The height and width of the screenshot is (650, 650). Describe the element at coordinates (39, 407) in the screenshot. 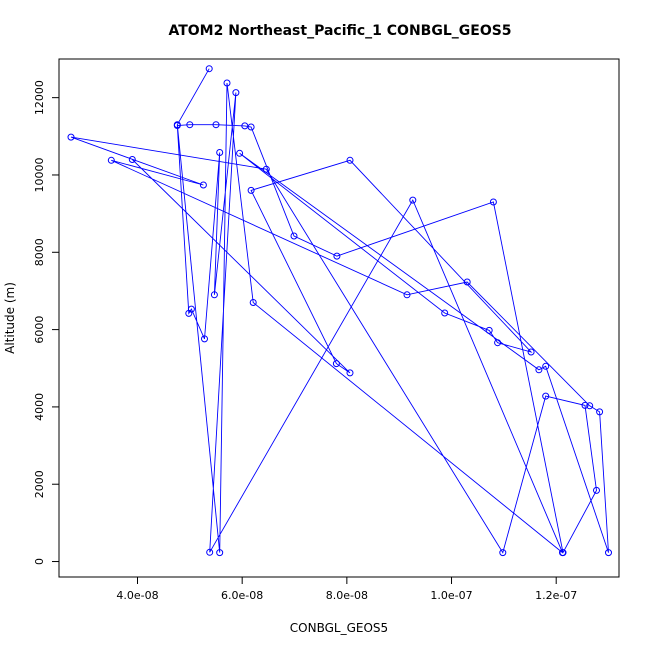

I see `y-tick-label: 4000` at that location.